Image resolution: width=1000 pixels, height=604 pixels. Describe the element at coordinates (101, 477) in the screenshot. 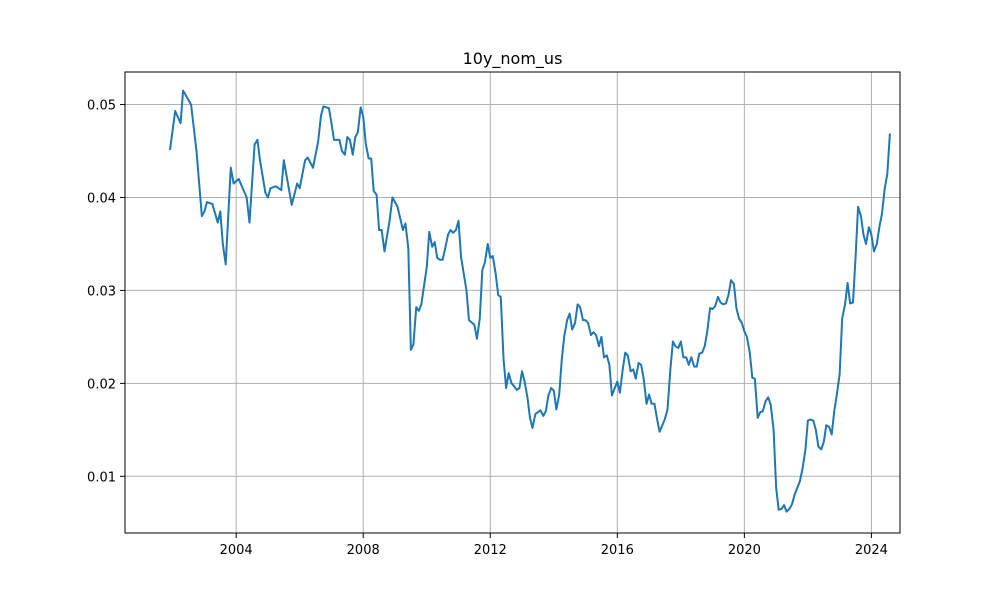

I see `y-tick-label: 0.01` at that location.